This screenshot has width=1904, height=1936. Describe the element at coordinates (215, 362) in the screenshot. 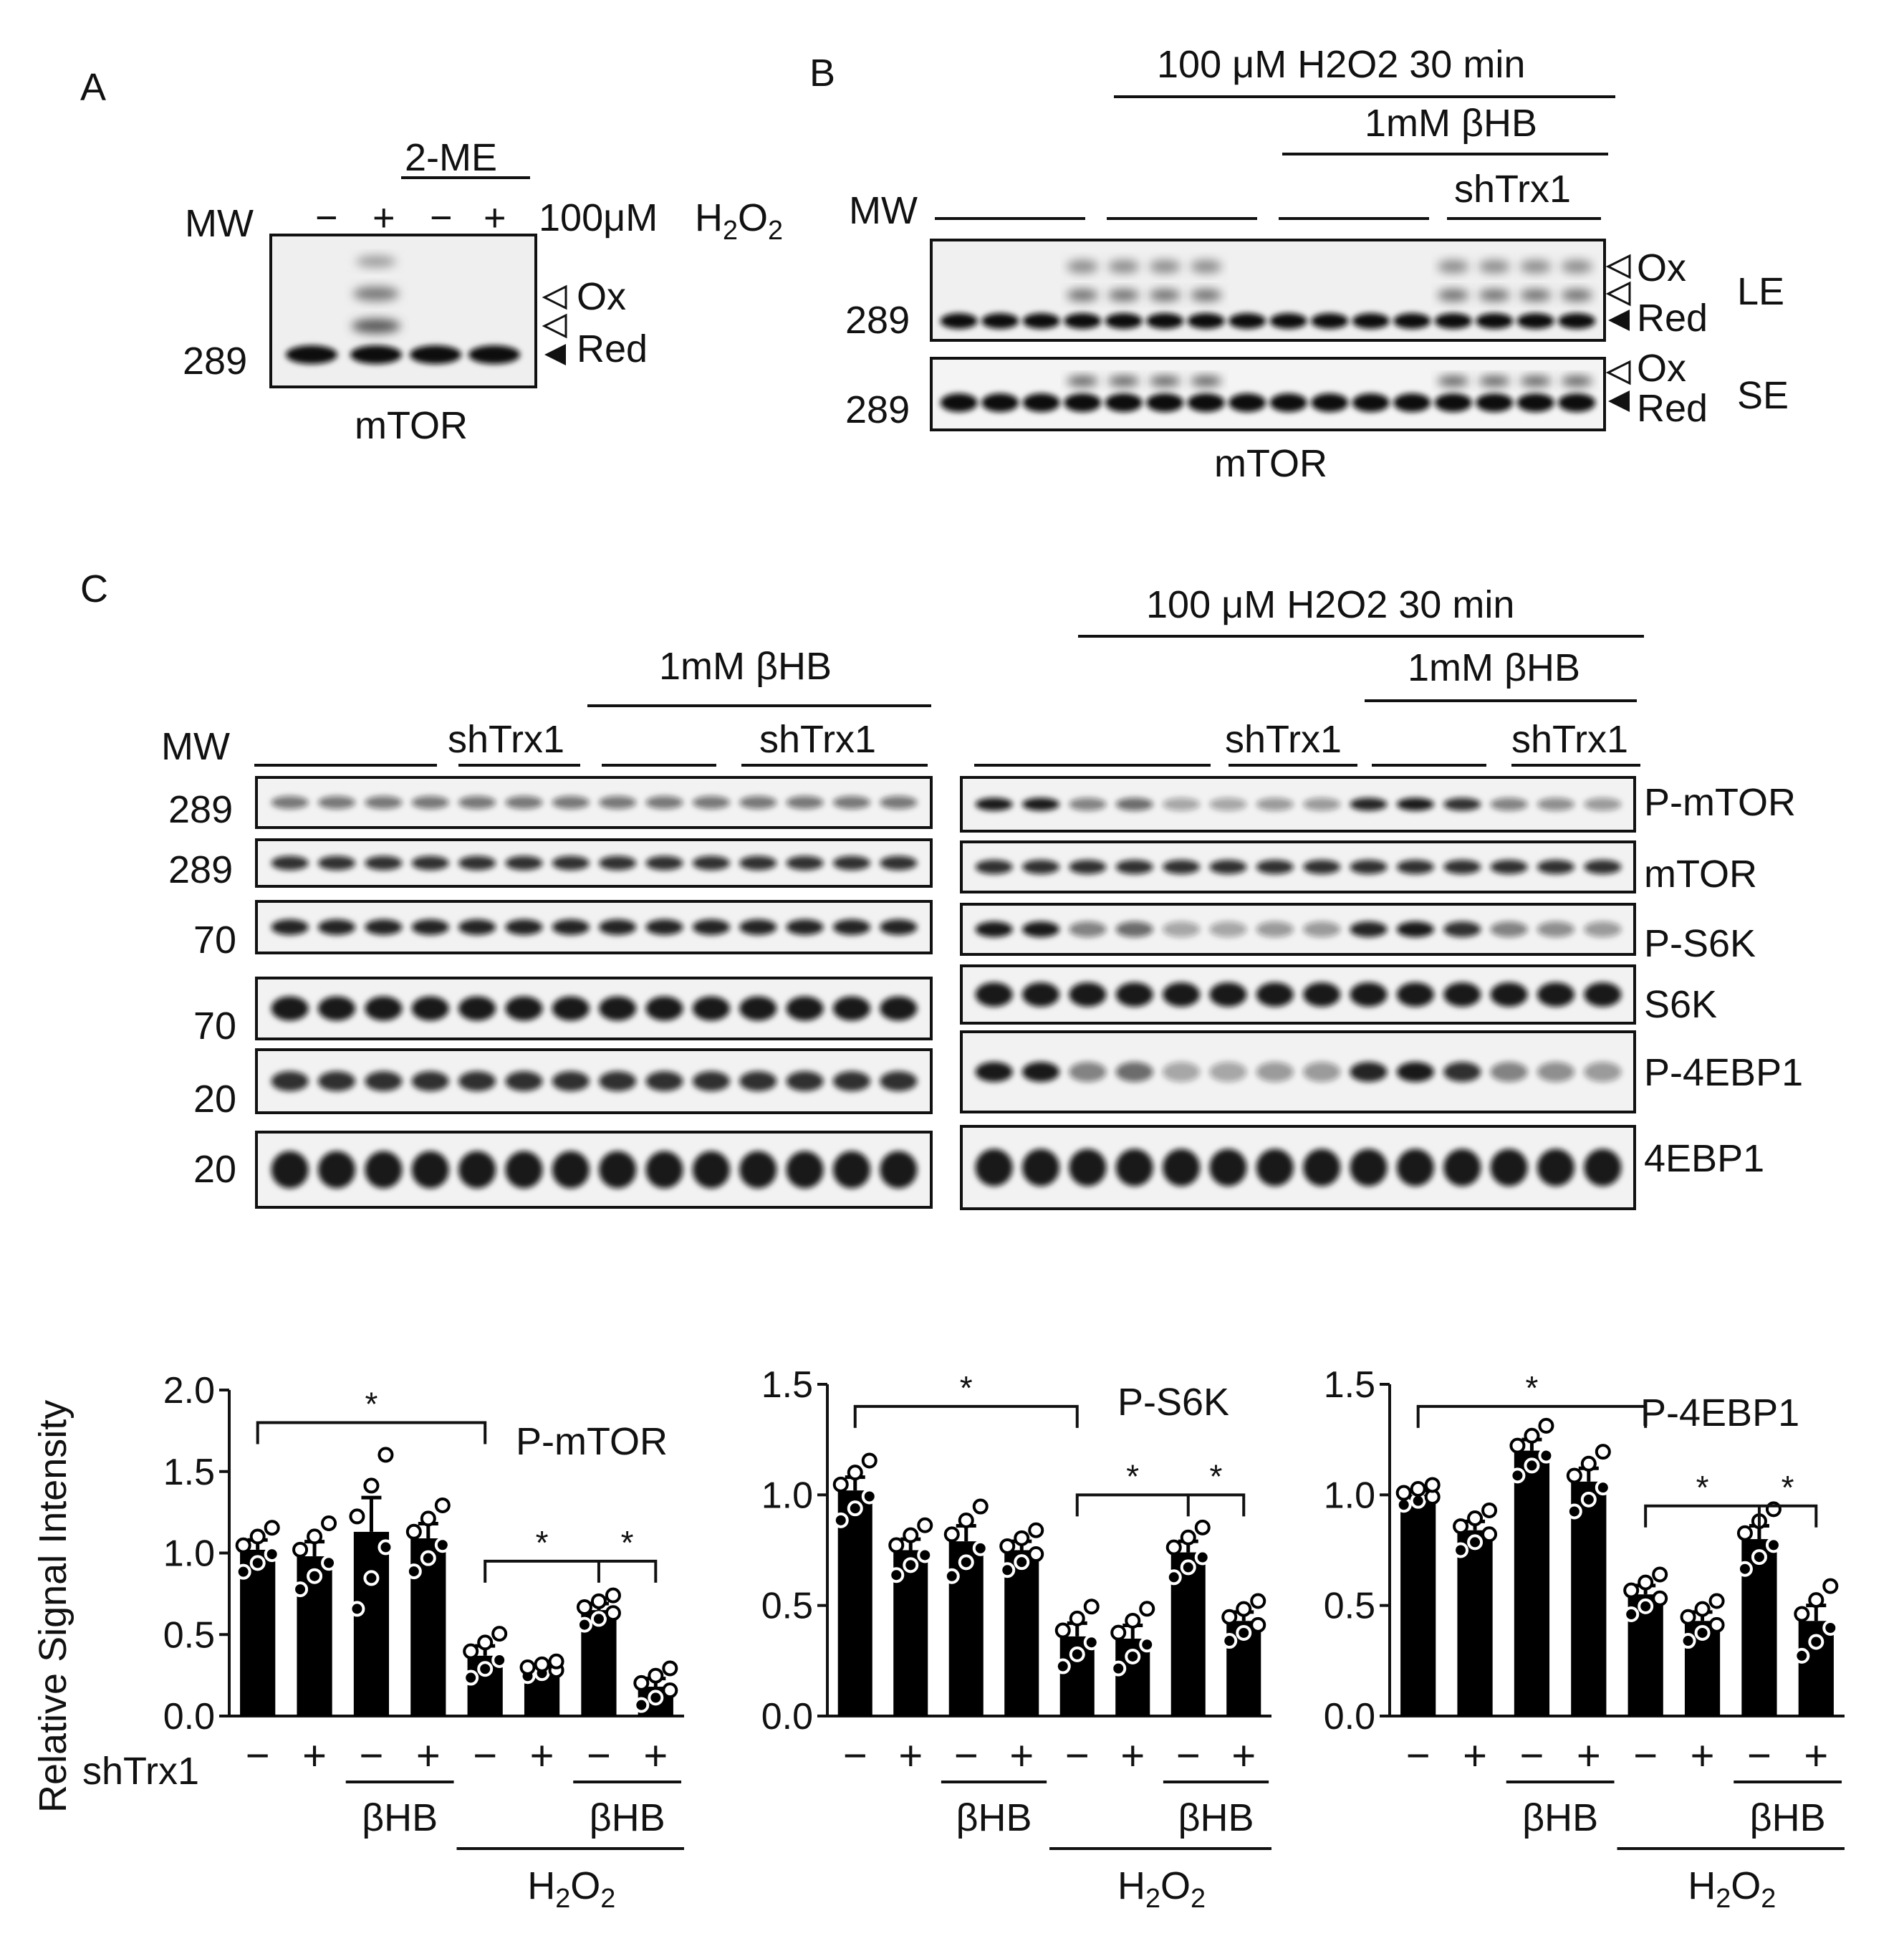

I see `panel-a-mw-value: 289` at that location.